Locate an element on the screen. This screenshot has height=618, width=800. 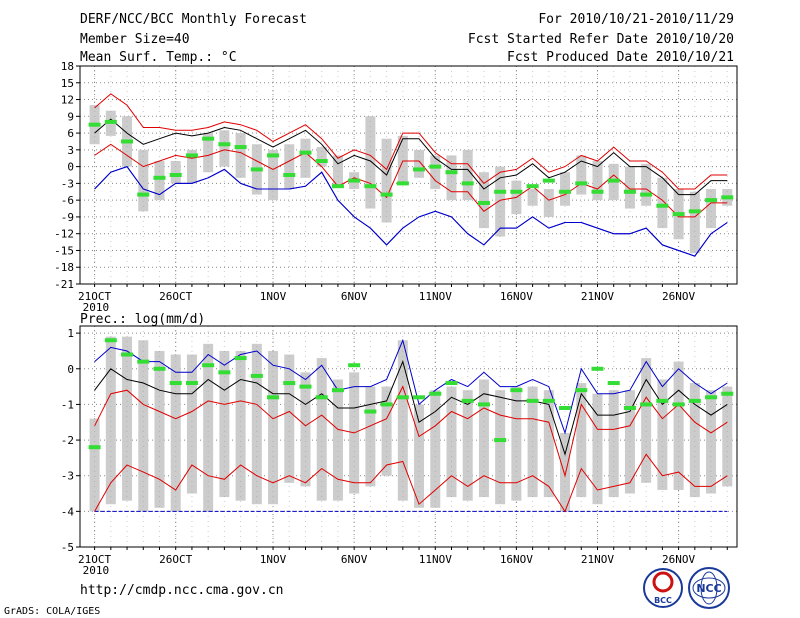
forecast-started-date: Fcst Started Refer Date 2010/10/20 is located at coordinates (600, 39).